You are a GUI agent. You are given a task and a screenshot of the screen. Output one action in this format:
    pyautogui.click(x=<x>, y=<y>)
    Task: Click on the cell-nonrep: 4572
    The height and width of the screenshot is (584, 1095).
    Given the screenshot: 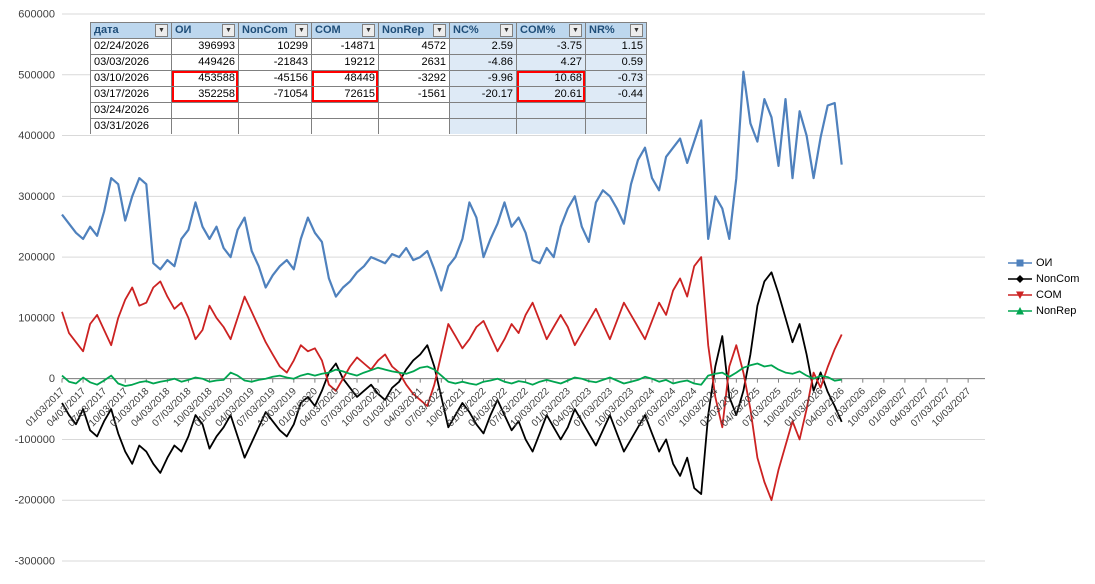 What is the action you would take?
    pyautogui.click(x=414, y=46)
    